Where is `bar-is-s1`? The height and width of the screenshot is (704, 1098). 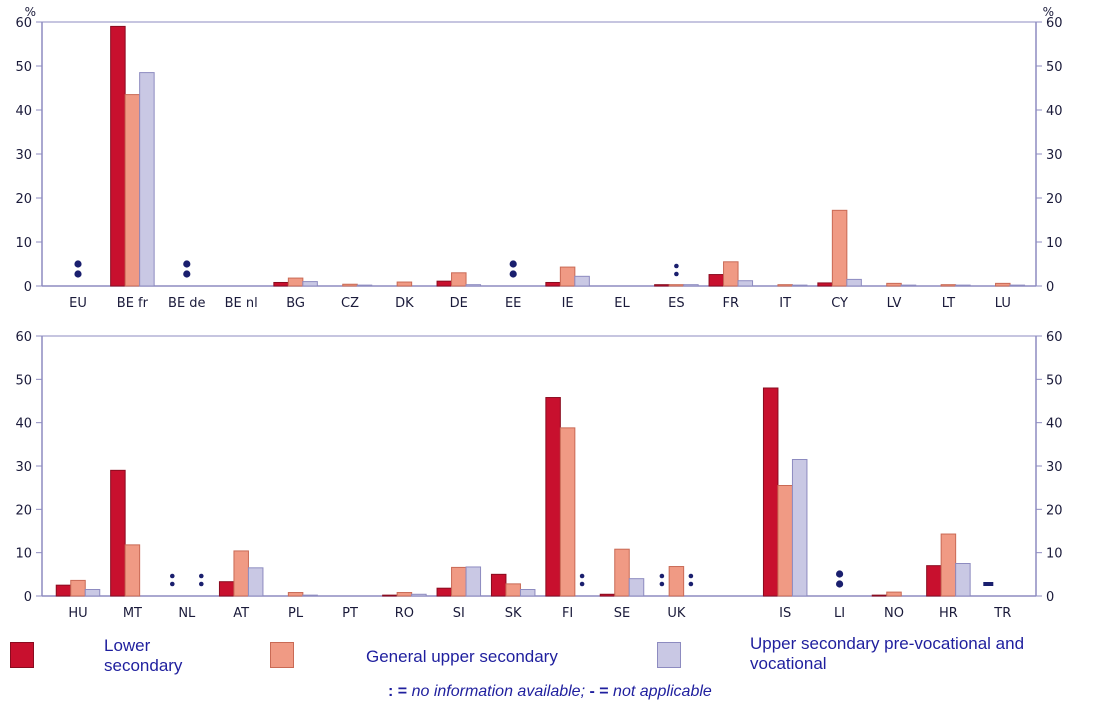
bar-is-s1 is located at coordinates (785, 541).